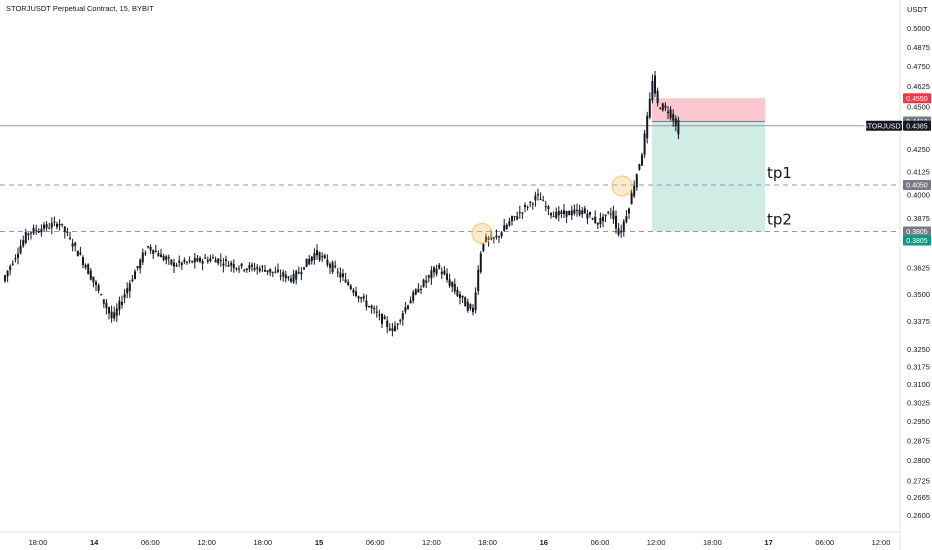  I want to click on currency-label: USDT, so click(917, 9).